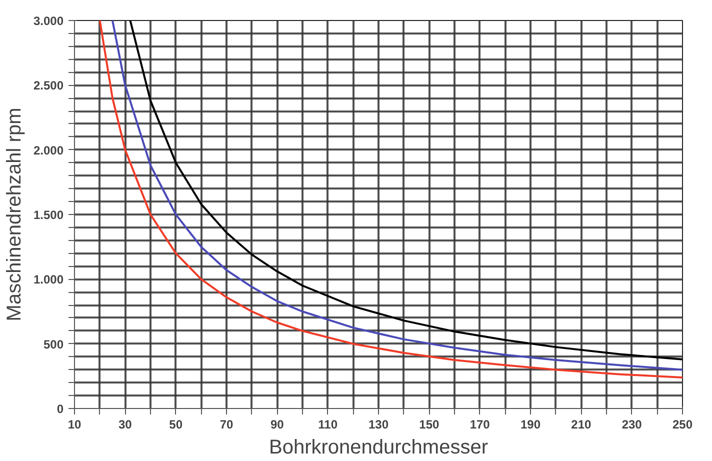 The height and width of the screenshot is (461, 712). What do you see at coordinates (48, 279) in the screenshot?
I see `y-tick-label: 1.000` at bounding box center [48, 279].